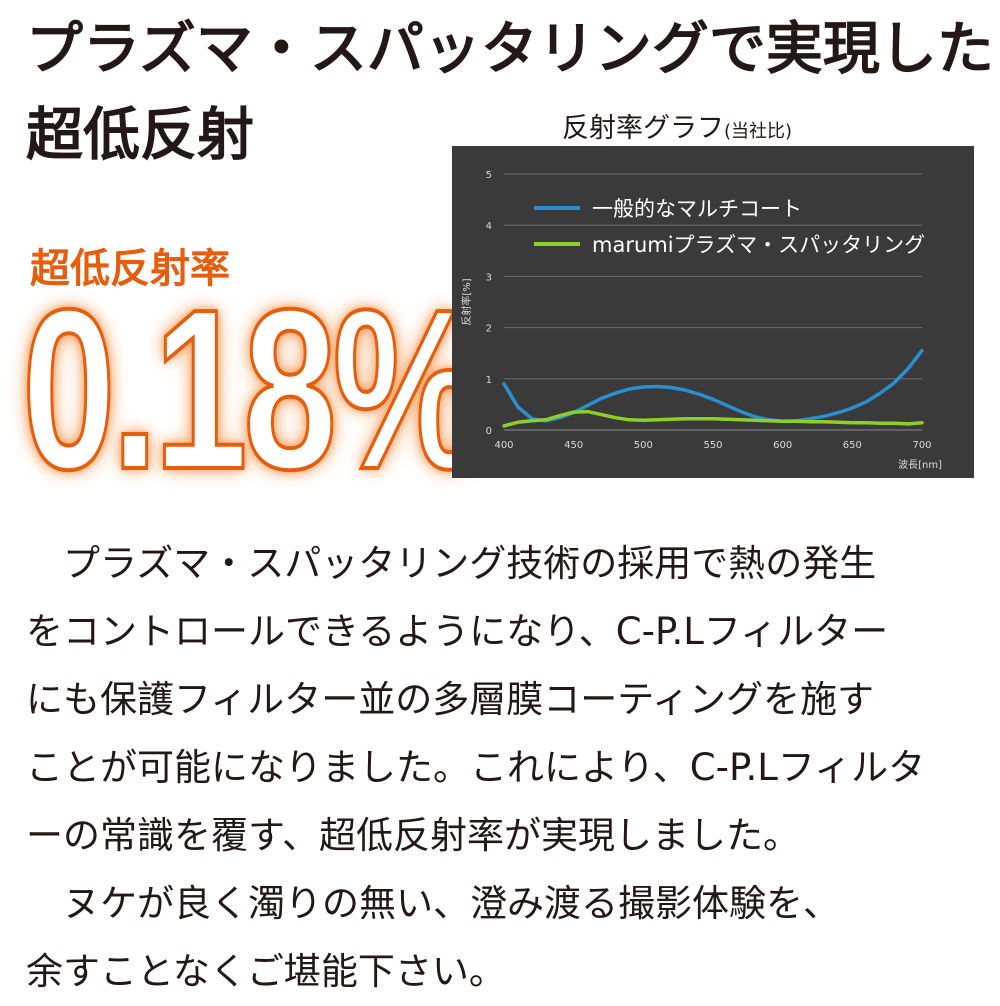 This screenshot has width=1000, height=1006. What do you see at coordinates (253, 390) in the screenshot?
I see `rate-value: 0.18%` at bounding box center [253, 390].